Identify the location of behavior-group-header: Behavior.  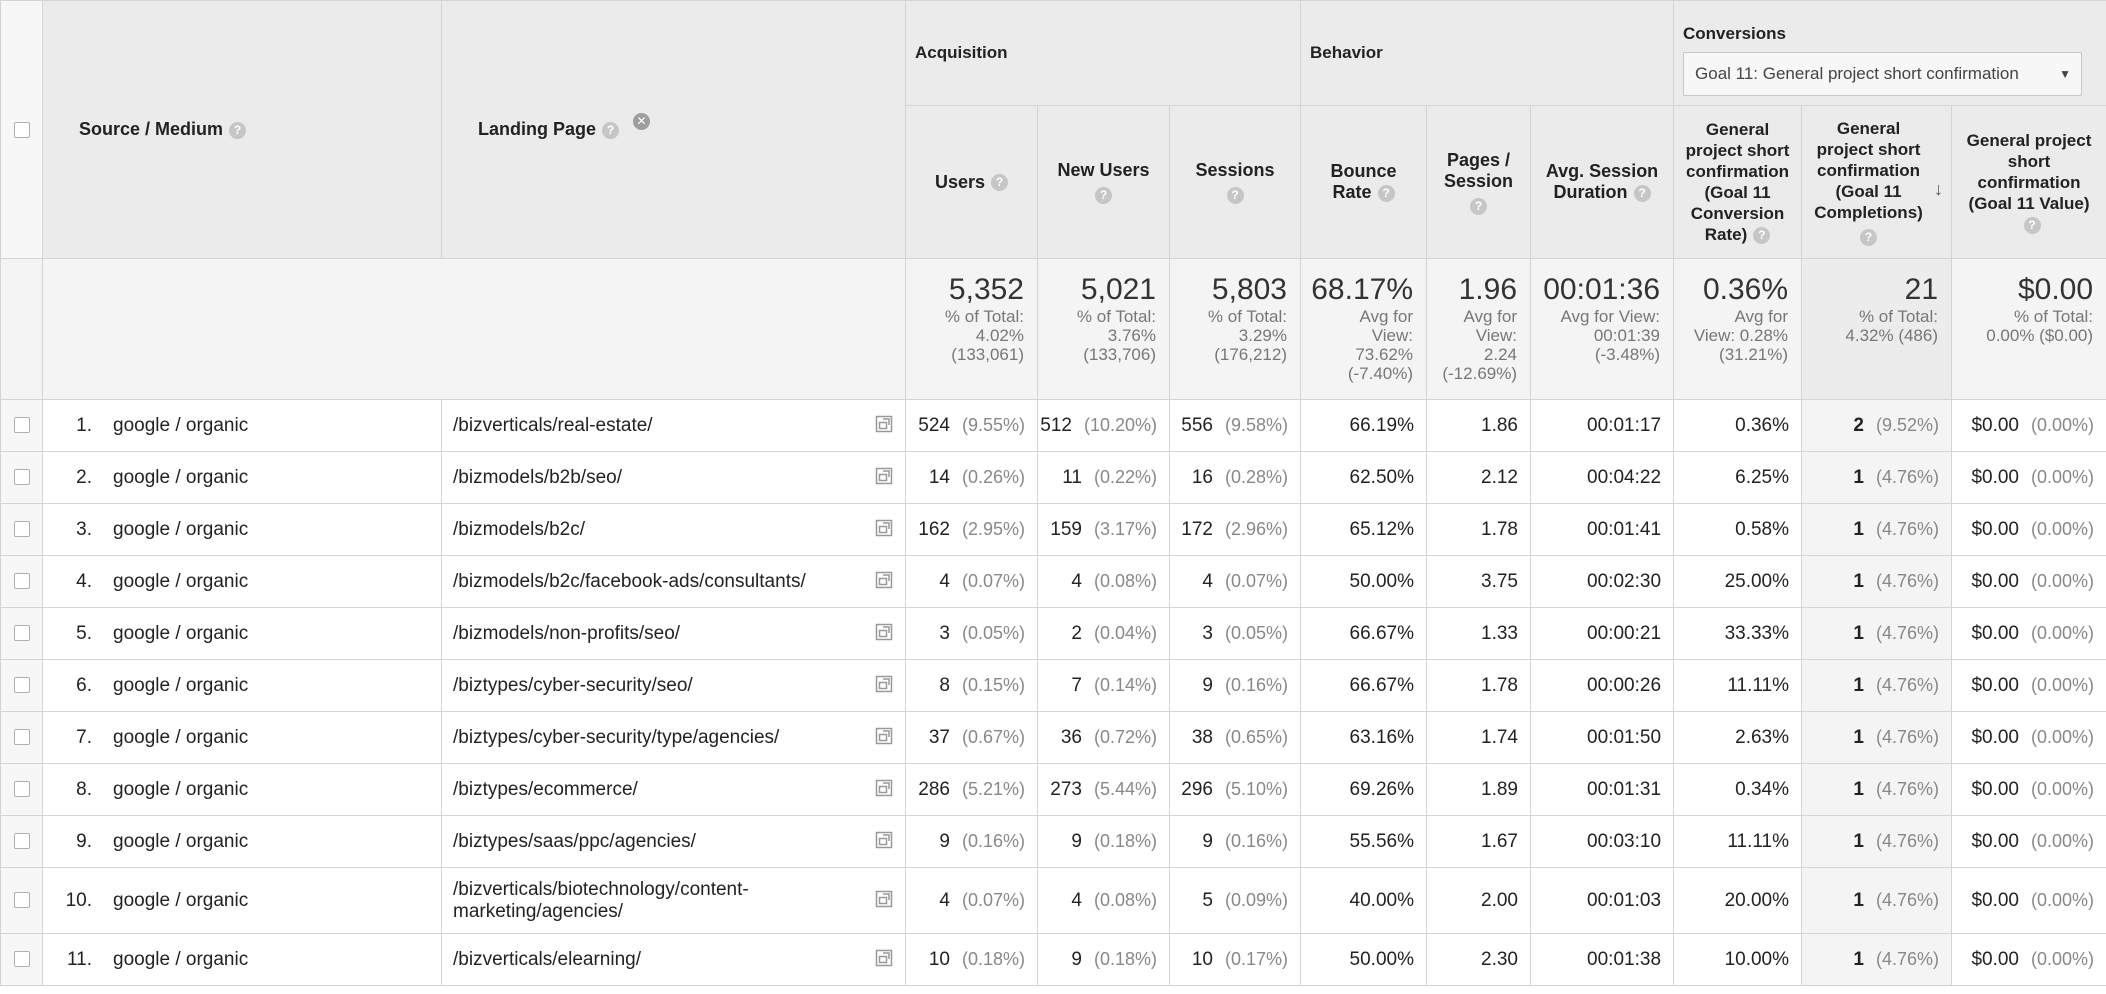
(1487, 53).